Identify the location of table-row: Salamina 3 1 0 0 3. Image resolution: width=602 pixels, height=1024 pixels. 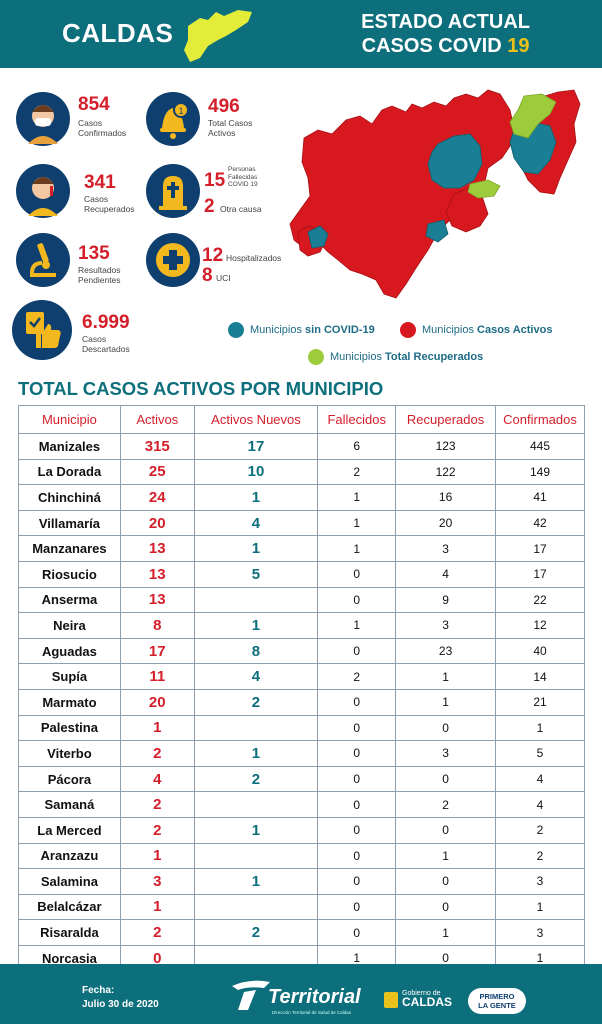
(301, 881).